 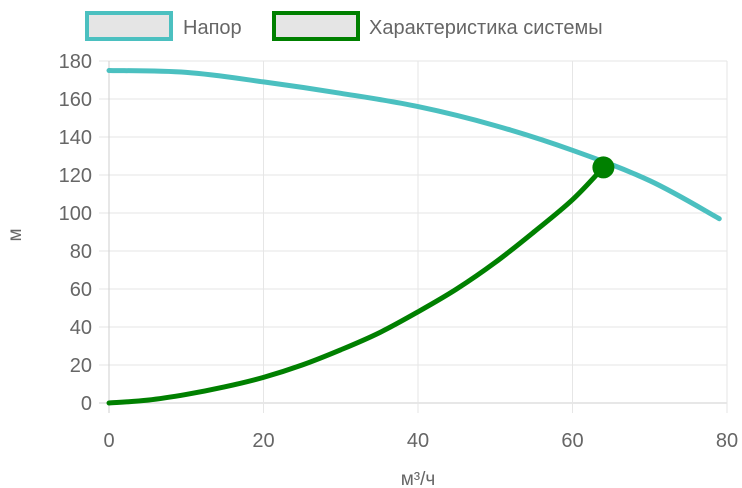 I want to click on y-tick-label: 180, so click(x=75, y=62).